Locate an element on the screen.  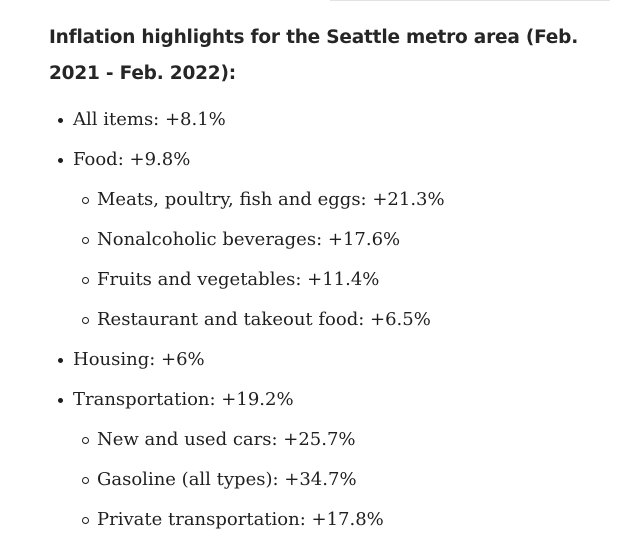
sub-list-item: Meats, poultry, fish and eggs: +21.3% is located at coordinates (320, 200).